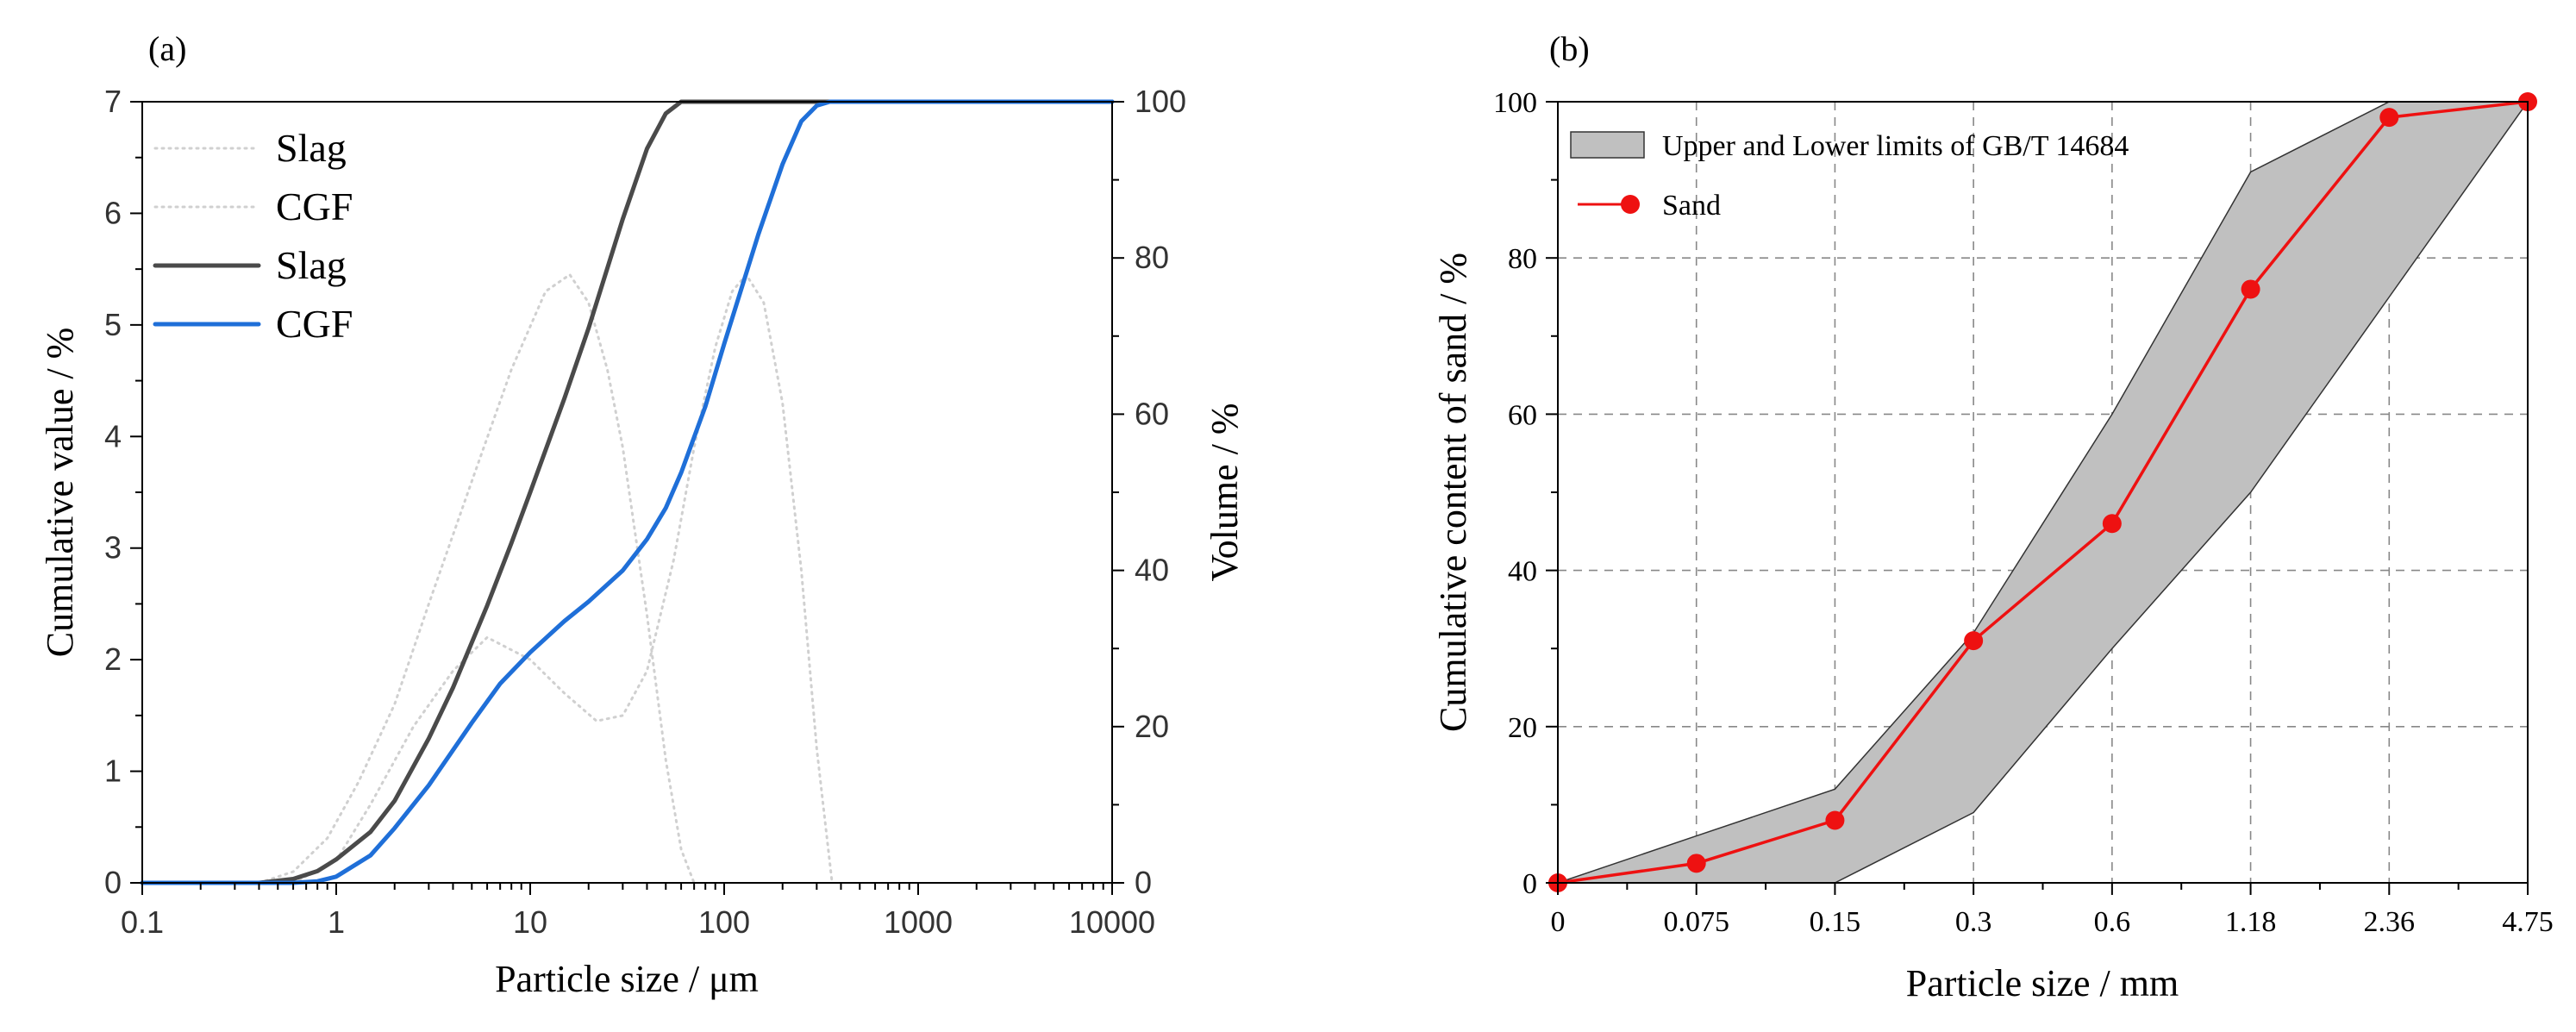 The image size is (2576, 1032). What do you see at coordinates (1152, 570) in the screenshot?
I see `a-y-right-tick-label: 40` at bounding box center [1152, 570].